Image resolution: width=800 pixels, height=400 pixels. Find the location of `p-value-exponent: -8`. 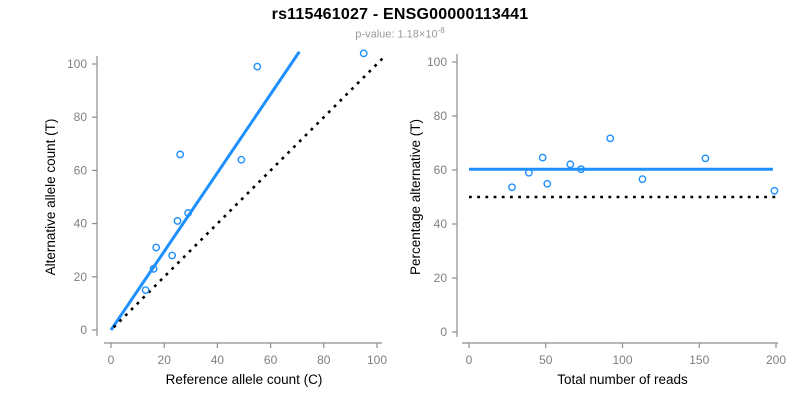

p-value-exponent: -8 is located at coordinates (441, 30).